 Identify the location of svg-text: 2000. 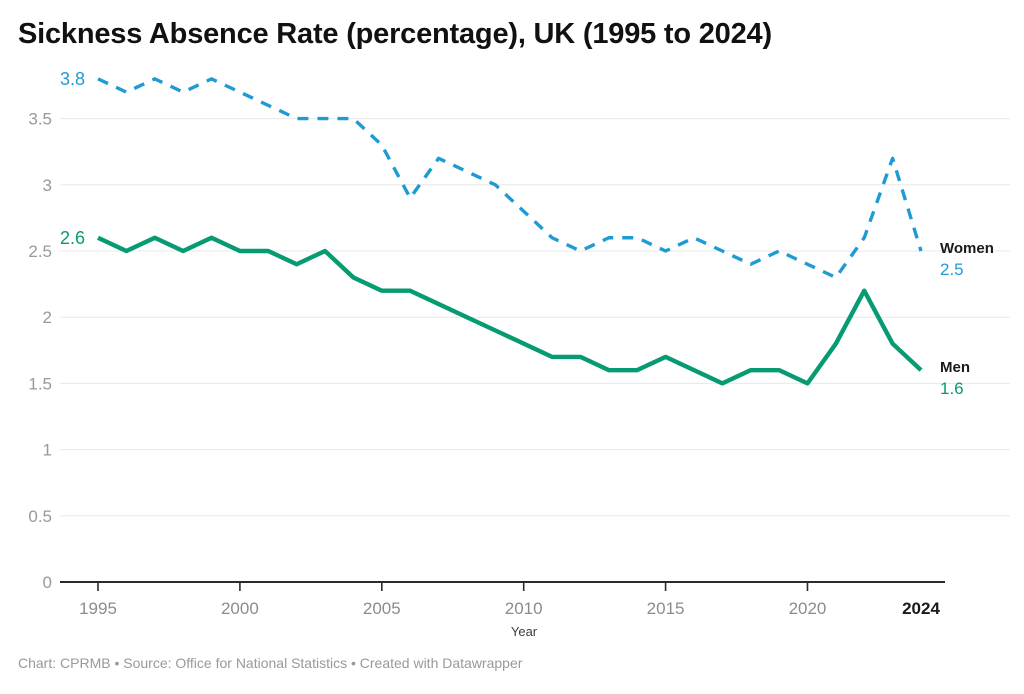
(240, 608).